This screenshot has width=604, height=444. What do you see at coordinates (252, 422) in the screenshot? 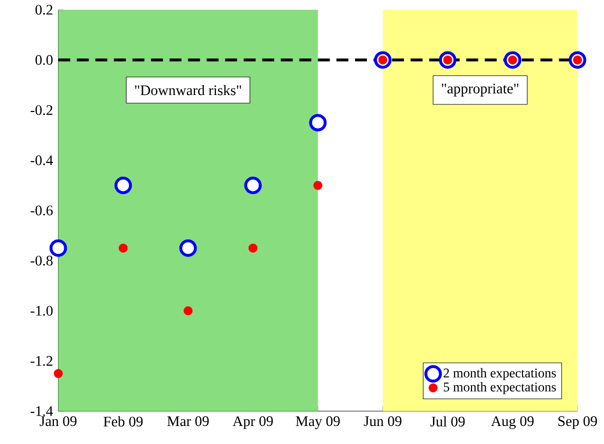
I see `x-tick-label: Apr 09` at bounding box center [252, 422].